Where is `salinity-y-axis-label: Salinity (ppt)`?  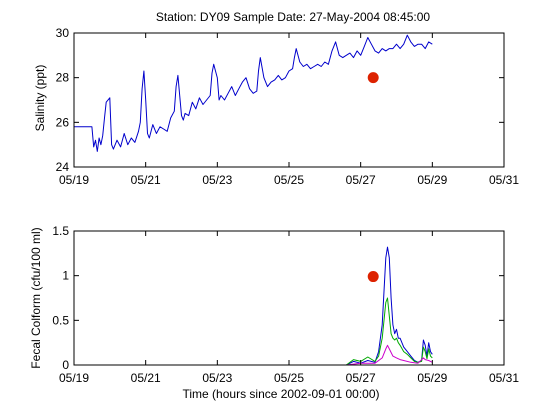 salinity-y-axis-label: Salinity (ppt) is located at coordinates (40, 98).